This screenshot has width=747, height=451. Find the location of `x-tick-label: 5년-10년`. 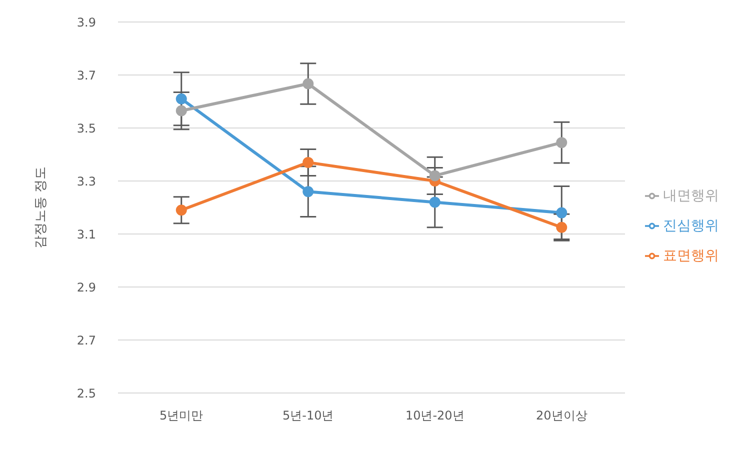

x-tick-label: 5년-10년 is located at coordinates (308, 415).